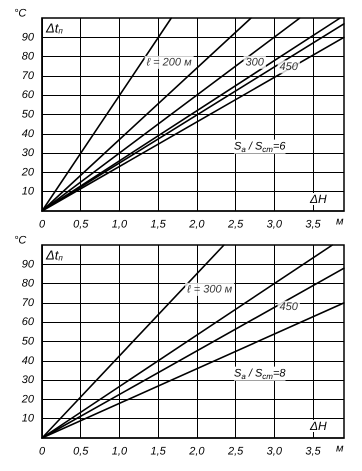 The width and height of the screenshot is (362, 471). What do you see at coordinates (169, 62) in the screenshot?
I see `series-label: ℓ = 200 м` at bounding box center [169, 62].